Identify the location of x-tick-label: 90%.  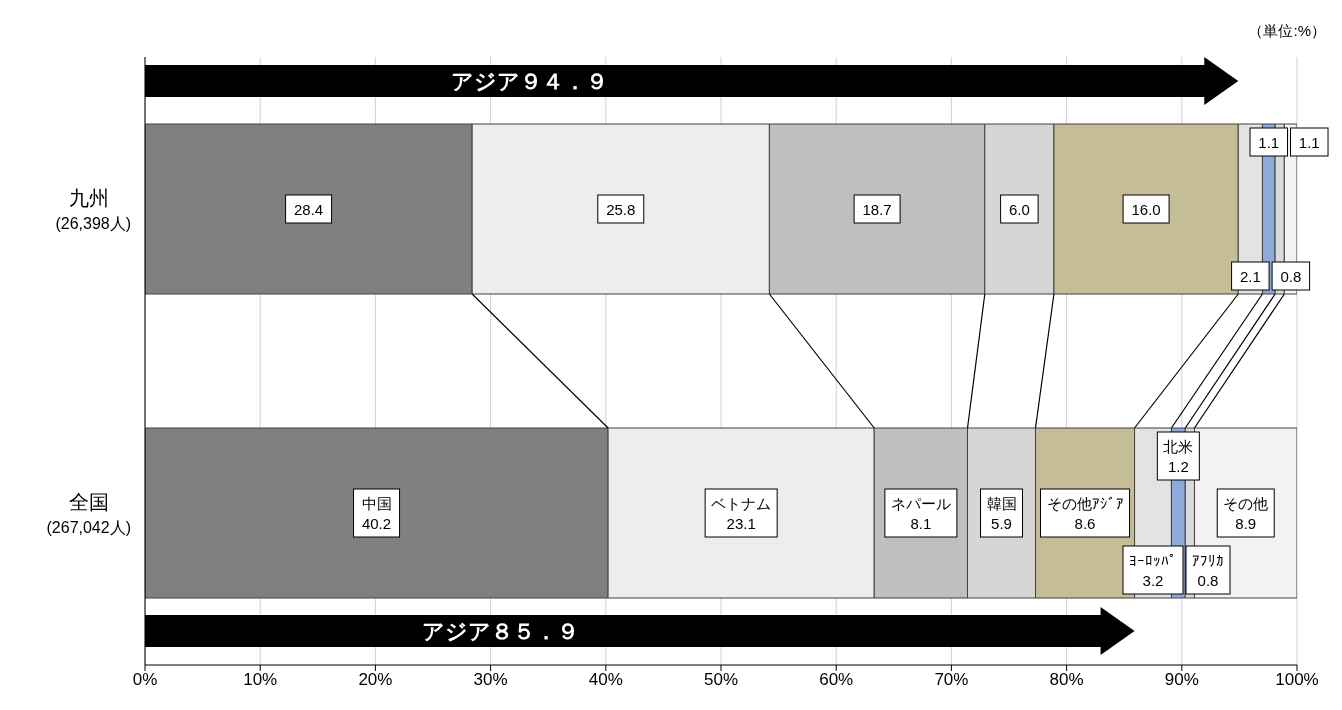
(1181, 680).